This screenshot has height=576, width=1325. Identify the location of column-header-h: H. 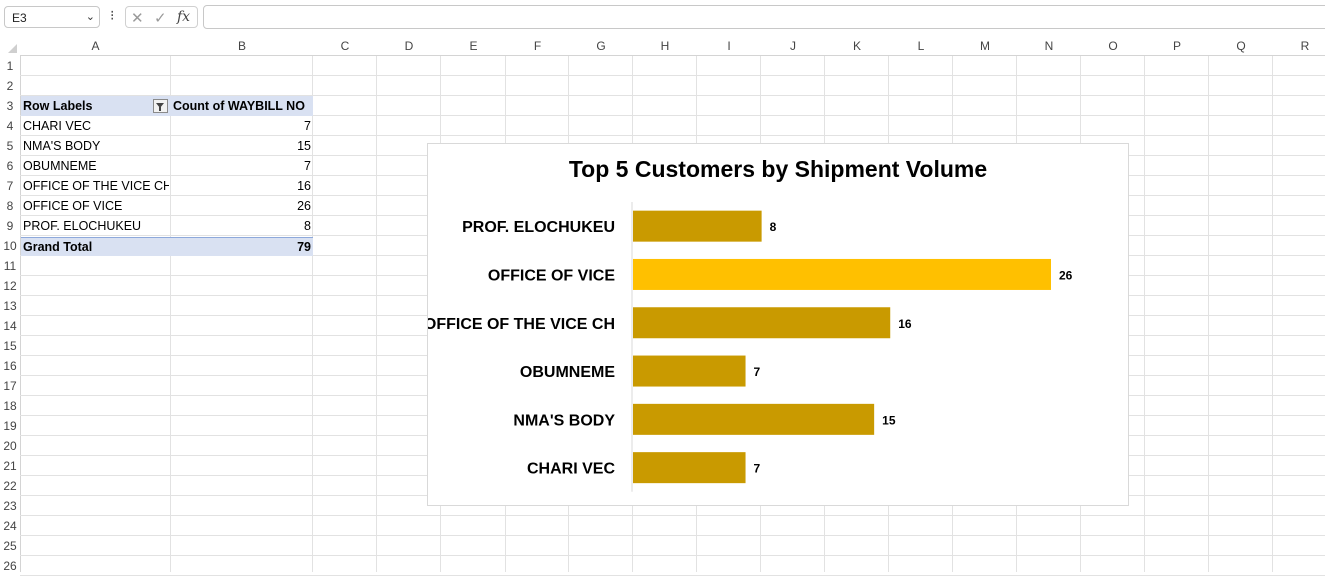
(665, 46).